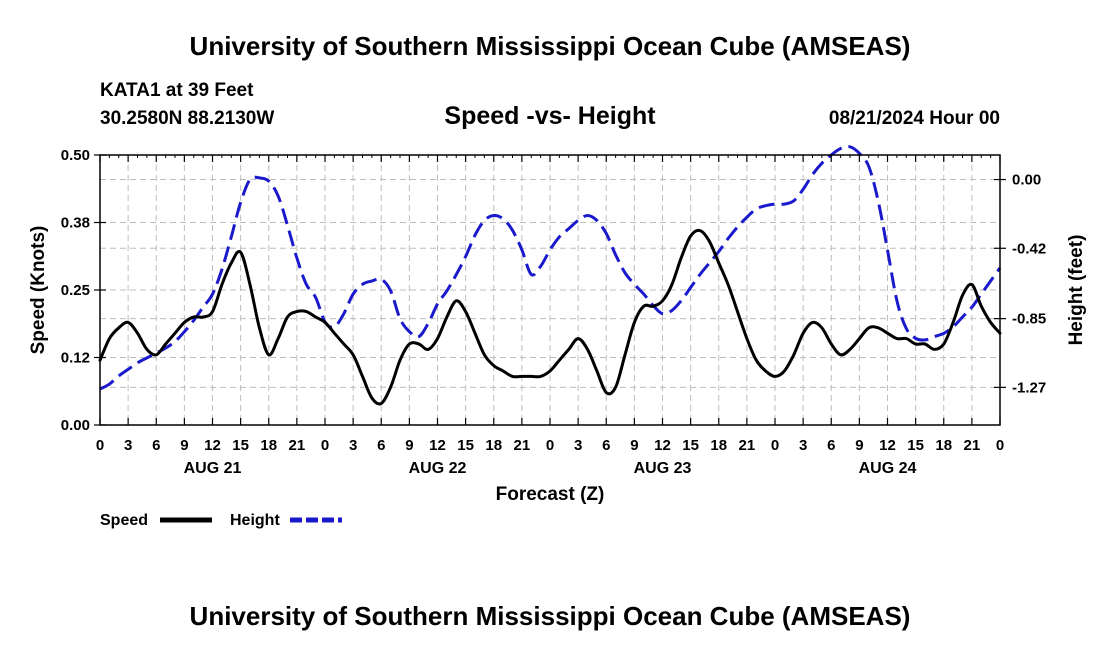 The width and height of the screenshot is (1100, 650). Describe the element at coordinates (221, 520) in the screenshot. I see `legend: Speed Height` at that location.